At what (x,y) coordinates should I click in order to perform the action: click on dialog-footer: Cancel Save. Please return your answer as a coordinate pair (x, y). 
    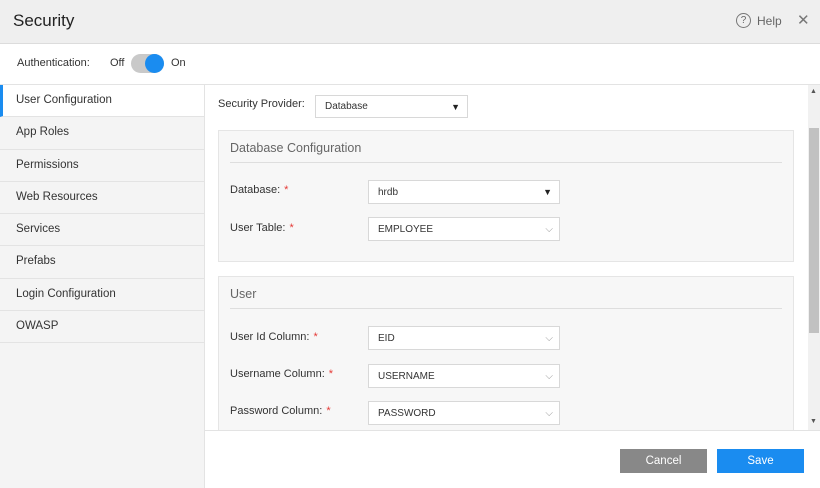
    Looking at the image, I should click on (512, 459).